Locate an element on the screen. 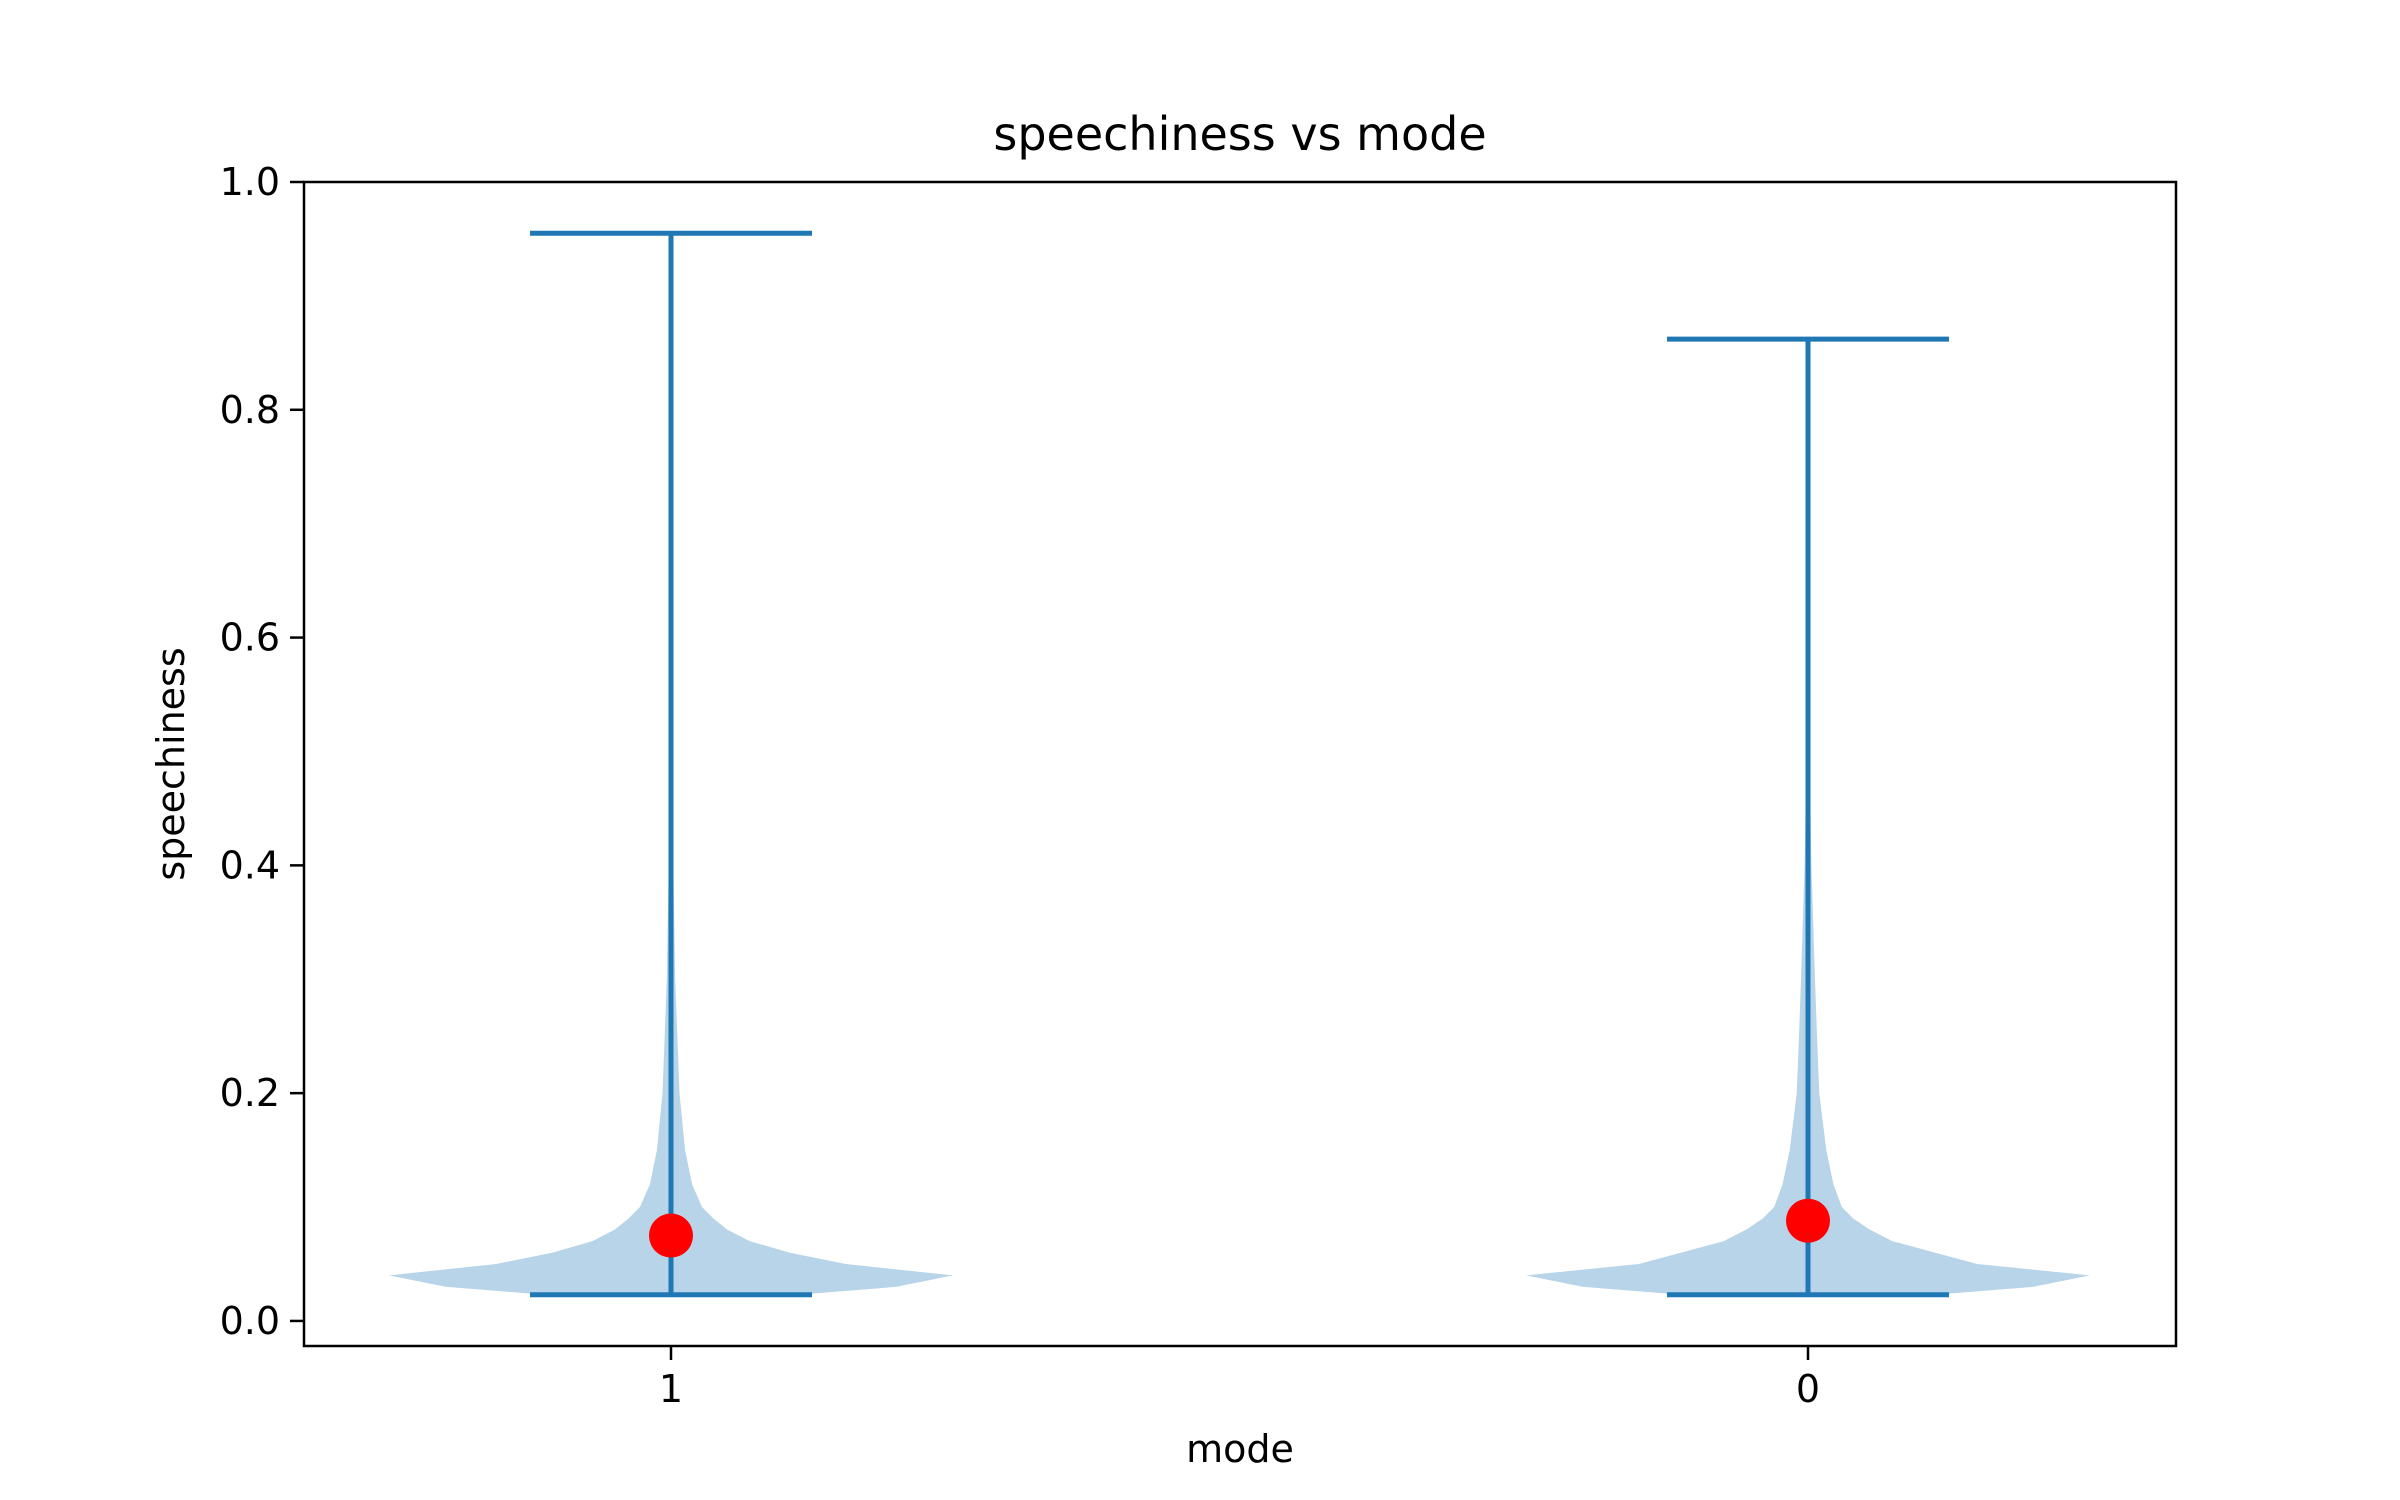 Image resolution: width=2400 pixels, height=1500 pixels. x-axis-label: mode is located at coordinates (1240, 1449).